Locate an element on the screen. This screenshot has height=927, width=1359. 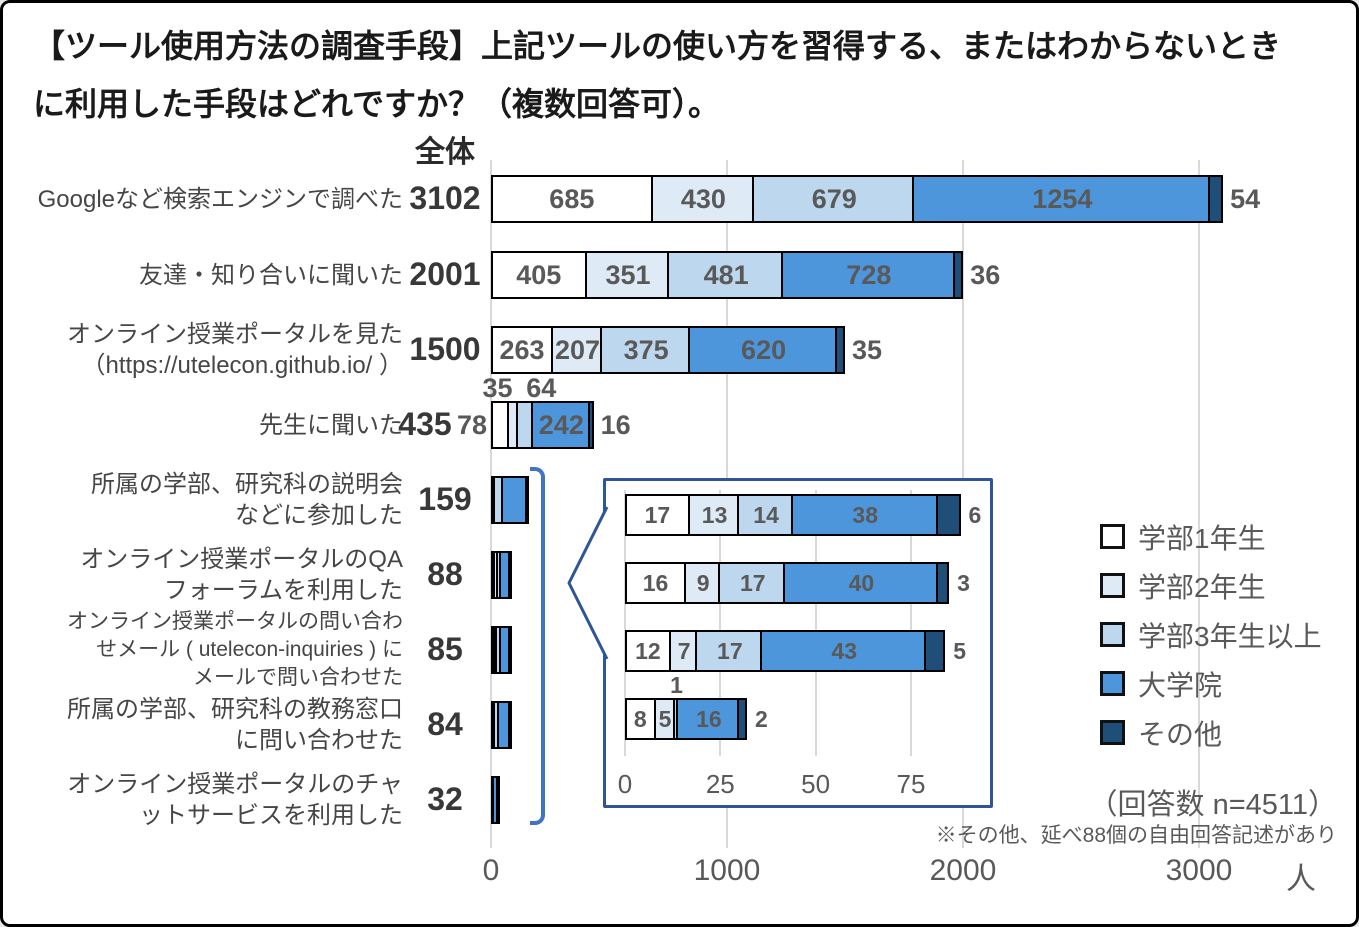
segment-value: 679 is located at coordinates (834, 198).